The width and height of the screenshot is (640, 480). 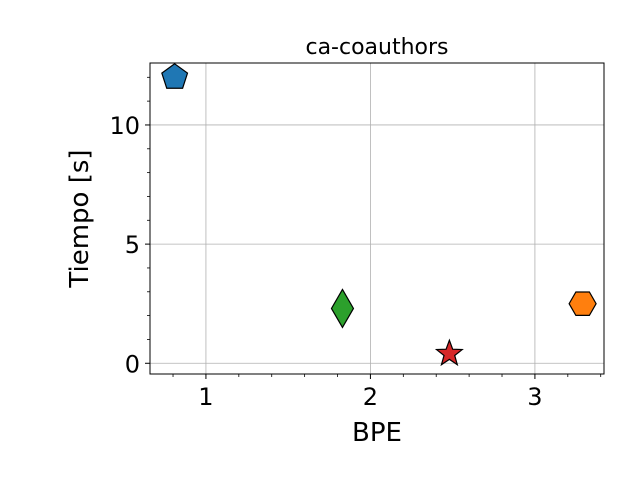 I want to click on y-tick-label: 10, so click(x=124, y=126).